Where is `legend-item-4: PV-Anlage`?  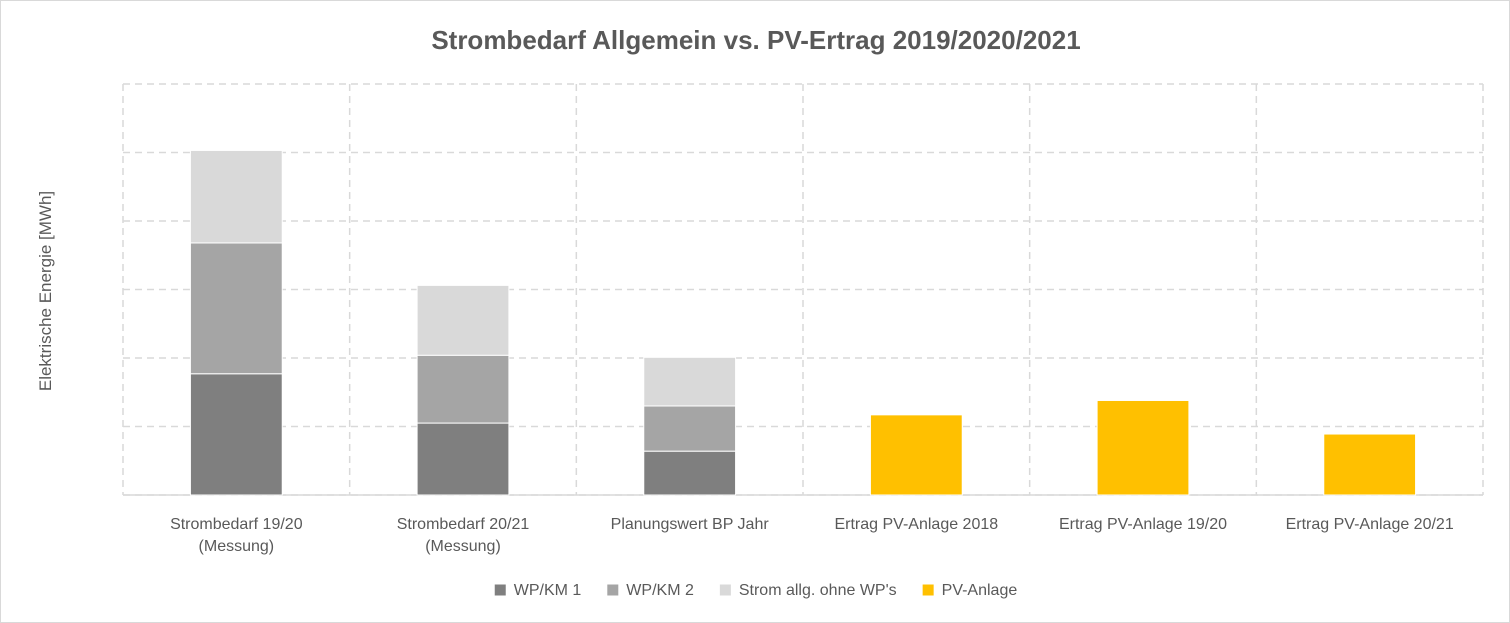
legend-item-4: PV-Anlage is located at coordinates (970, 590).